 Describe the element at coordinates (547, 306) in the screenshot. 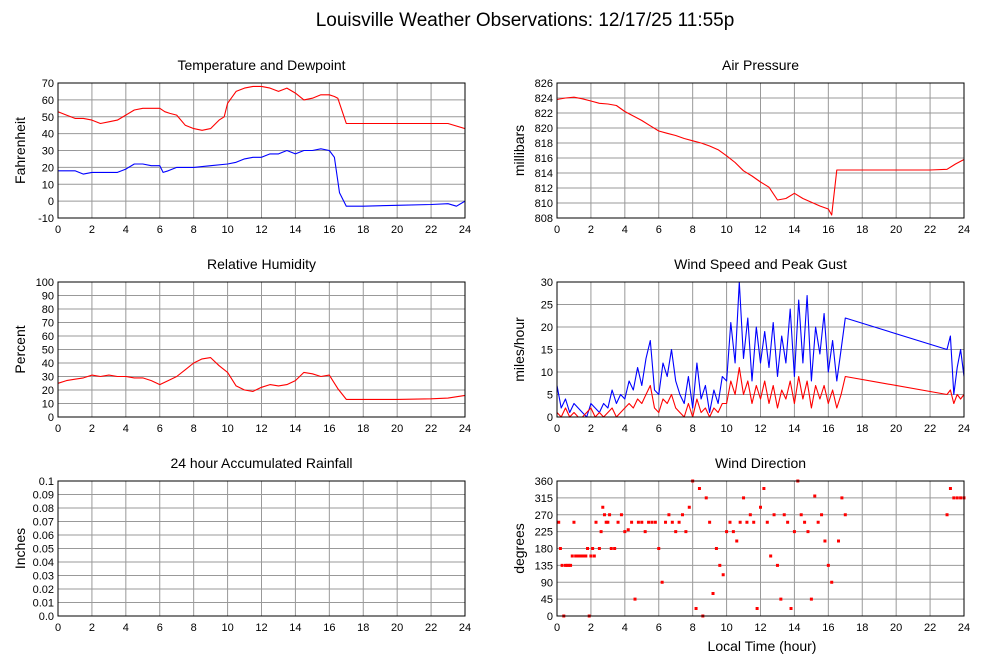

I see `y-tick-label: 25` at that location.